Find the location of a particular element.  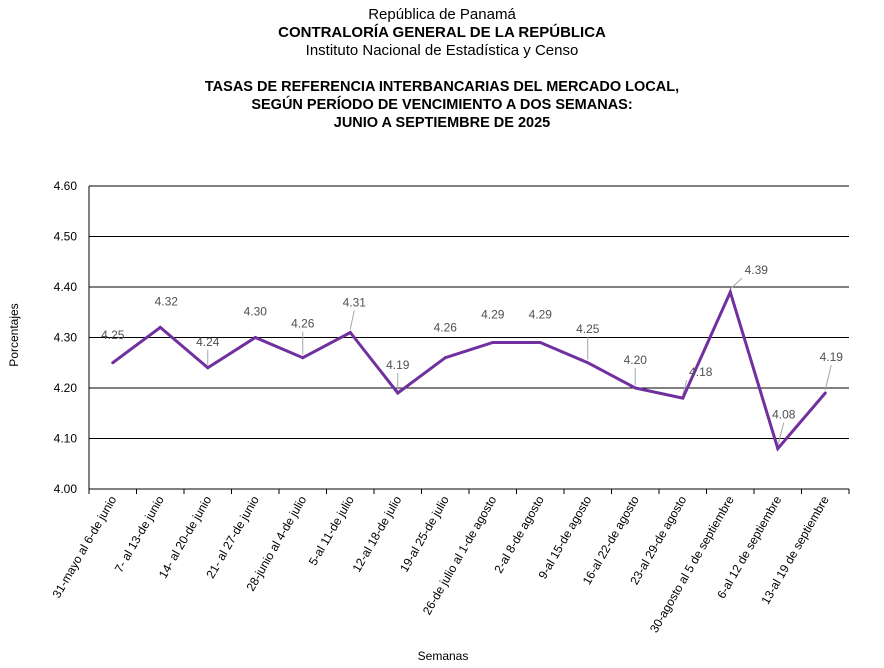

x-tick-label: 2-al 8-de agosto is located at coordinates (519, 534).